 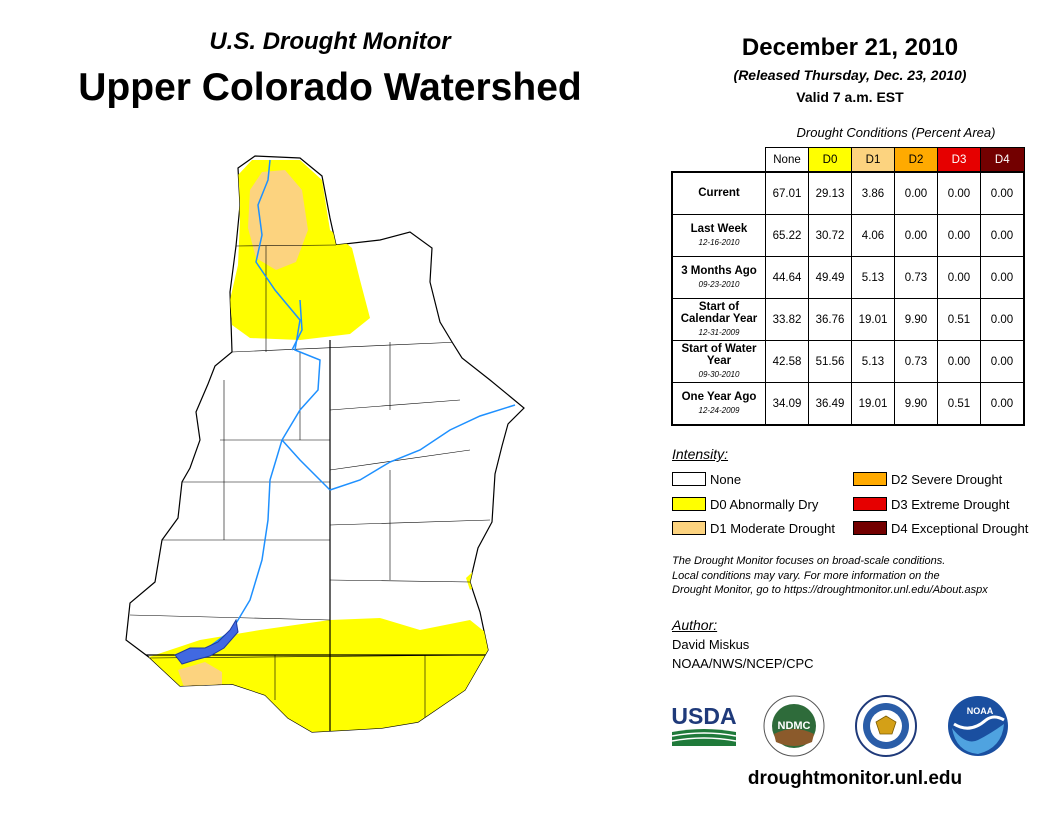 I want to click on table-row: Current 67.01 29.13 3.86 0.00 0.00 0.00, so click(x=848, y=193).